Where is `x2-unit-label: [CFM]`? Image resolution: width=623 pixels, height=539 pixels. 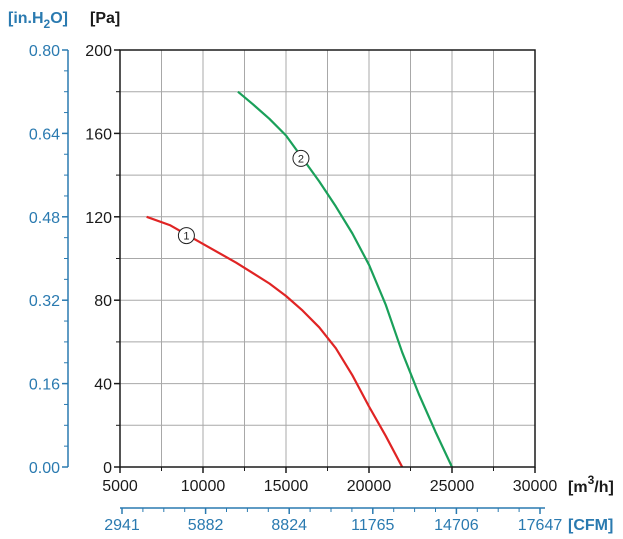 x2-unit-label: [CFM] is located at coordinates (590, 525).